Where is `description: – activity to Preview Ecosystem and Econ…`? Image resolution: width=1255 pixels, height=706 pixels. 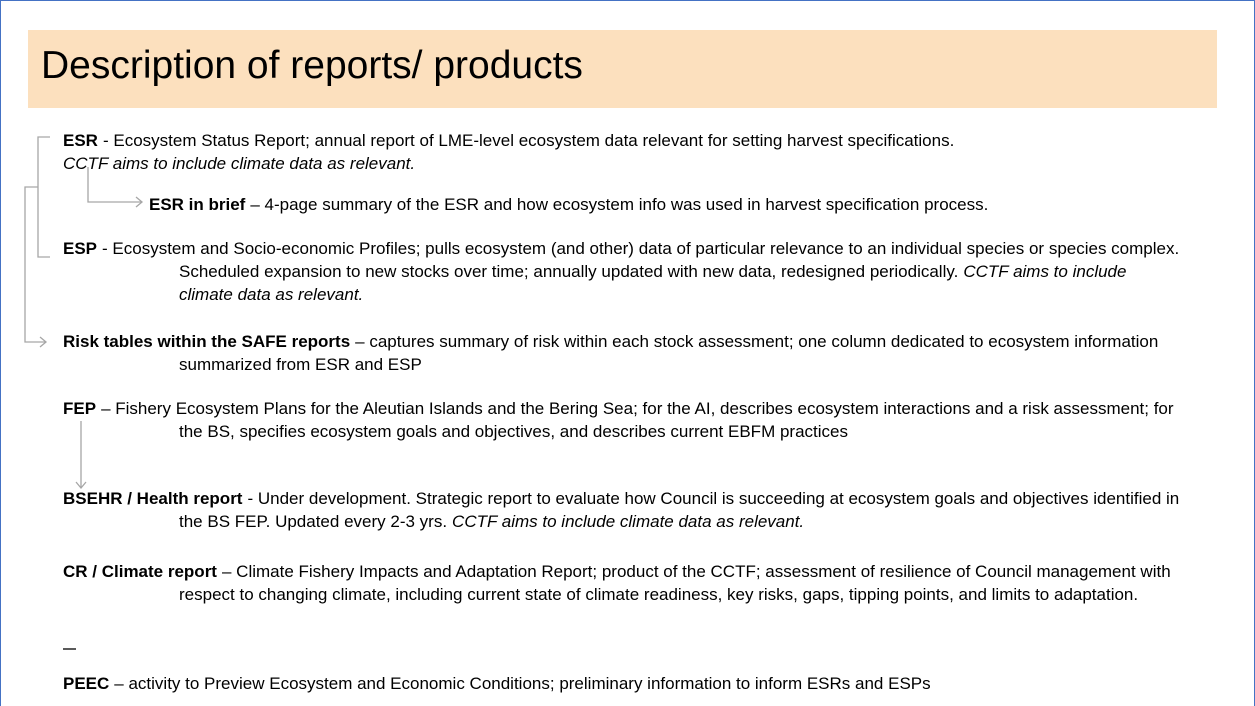 description: – activity to Preview Ecosystem and Econ… is located at coordinates (522, 683).